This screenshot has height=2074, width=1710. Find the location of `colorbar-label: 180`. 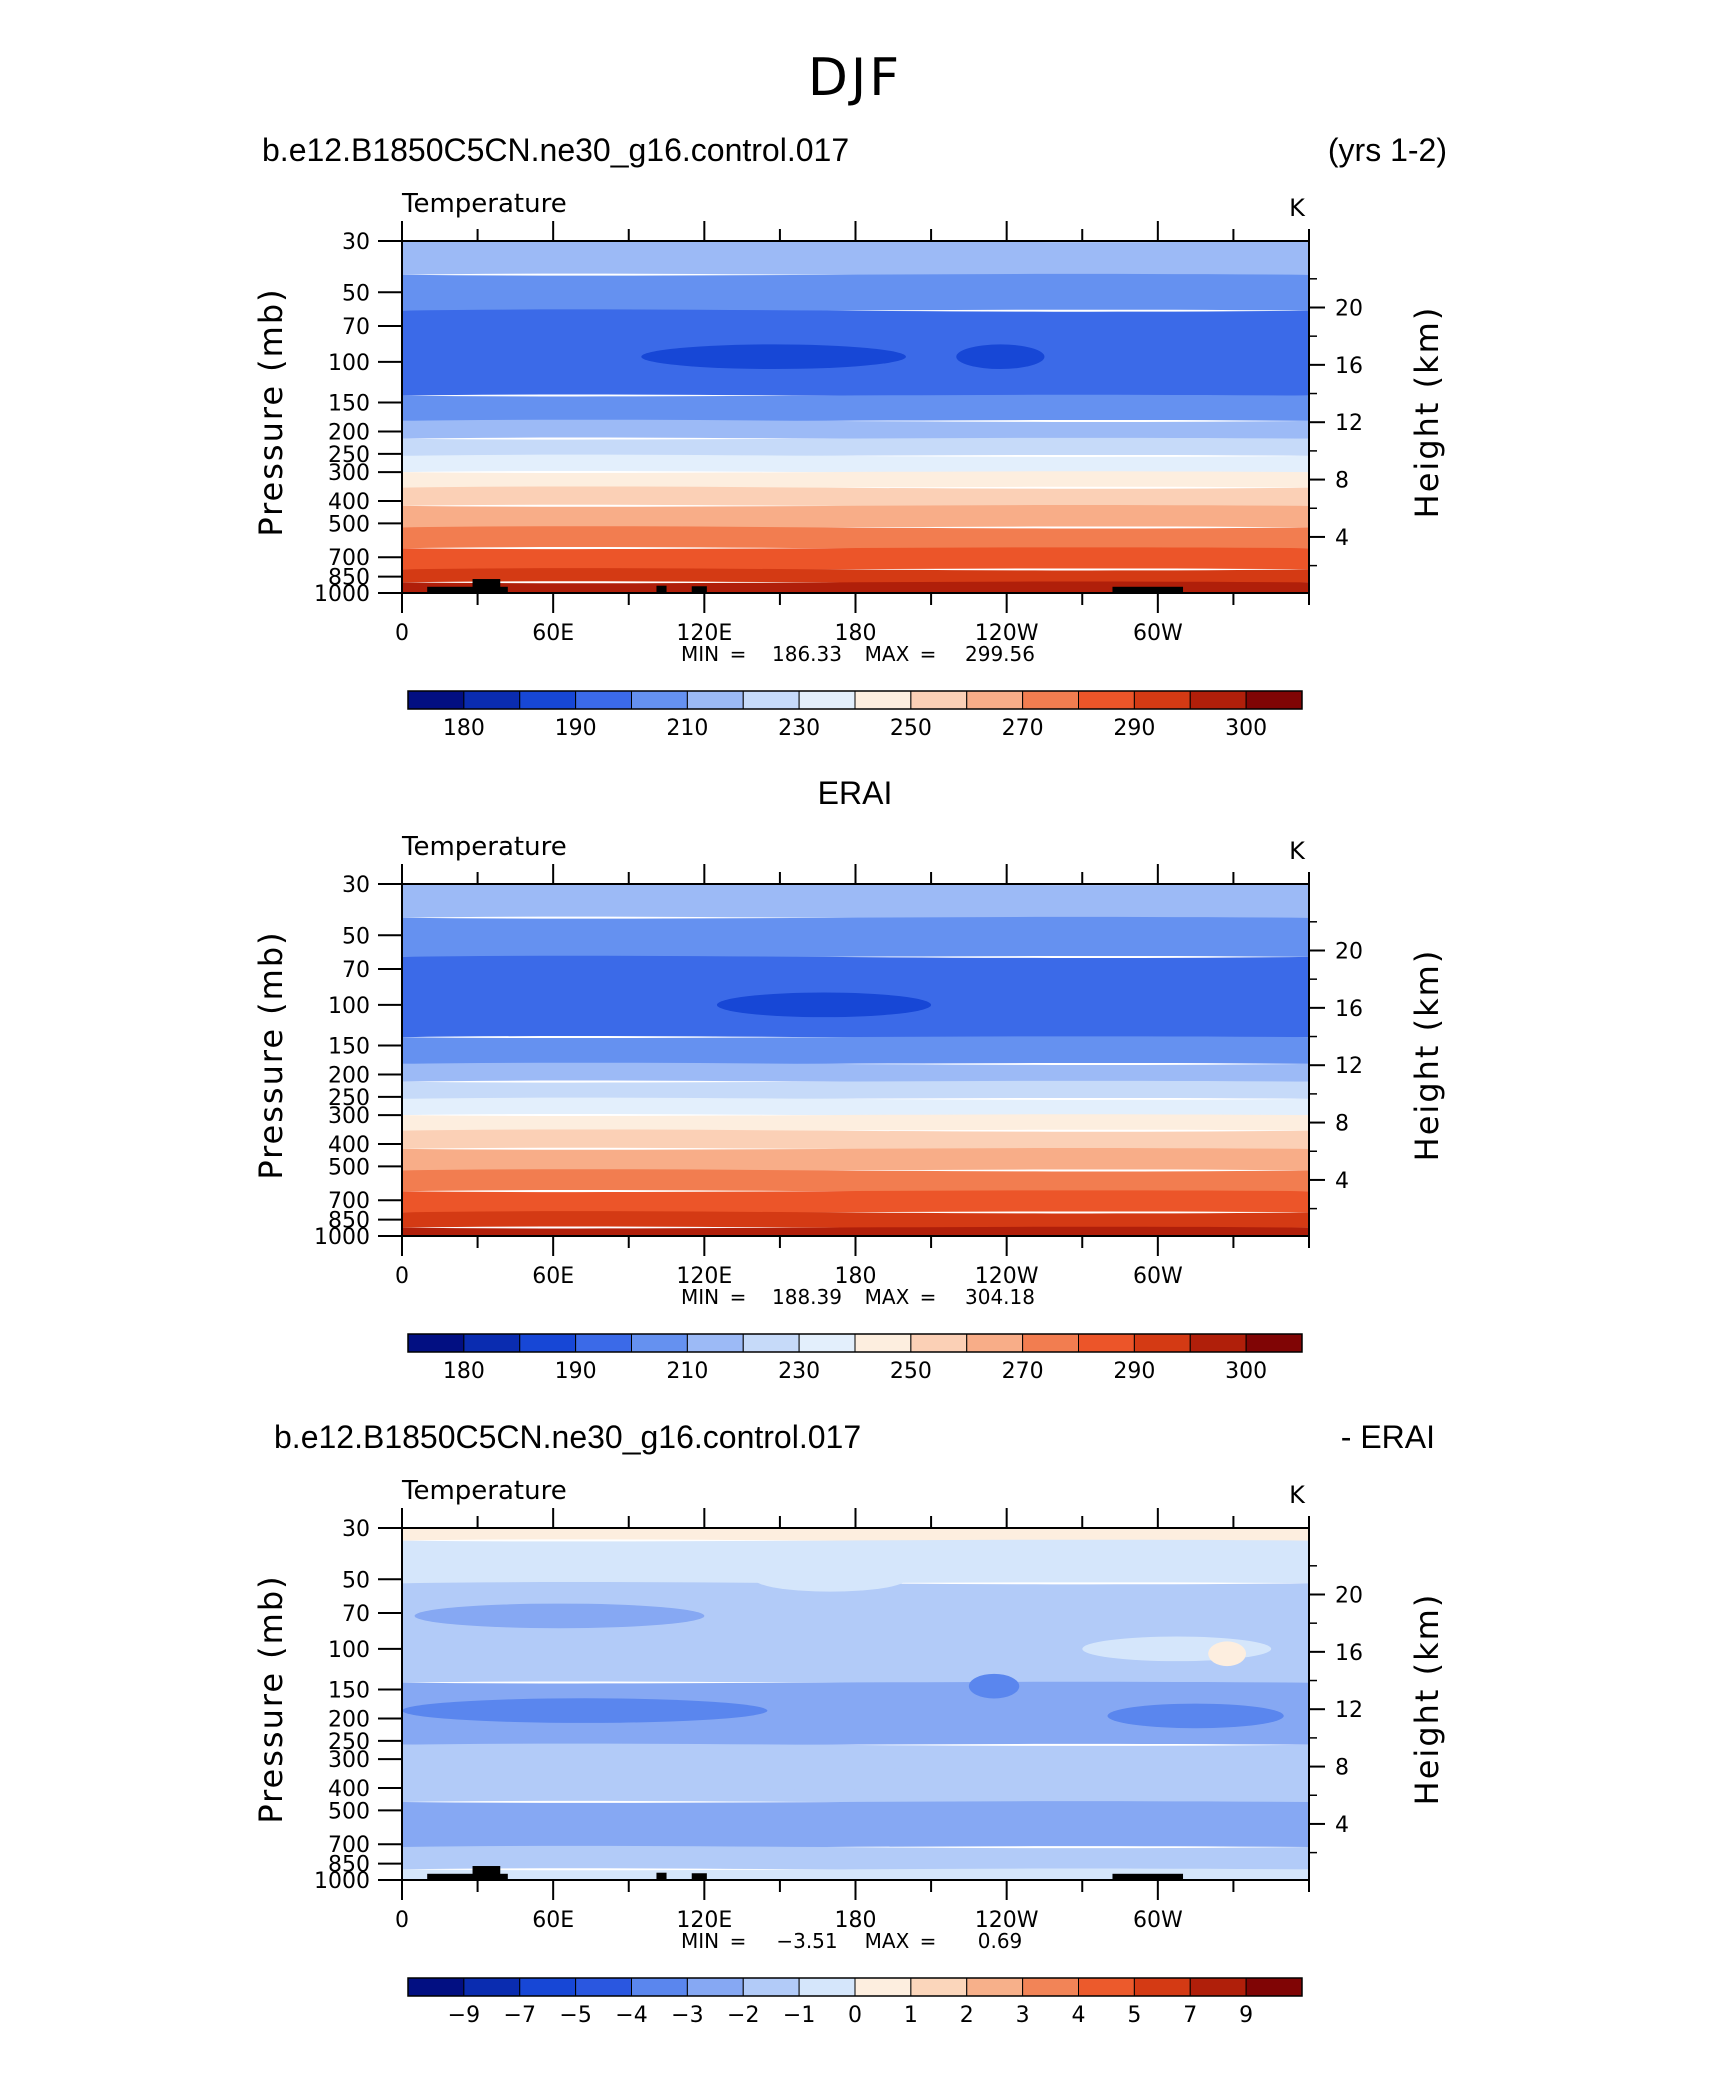

colorbar-label: 180 is located at coordinates (464, 1371).